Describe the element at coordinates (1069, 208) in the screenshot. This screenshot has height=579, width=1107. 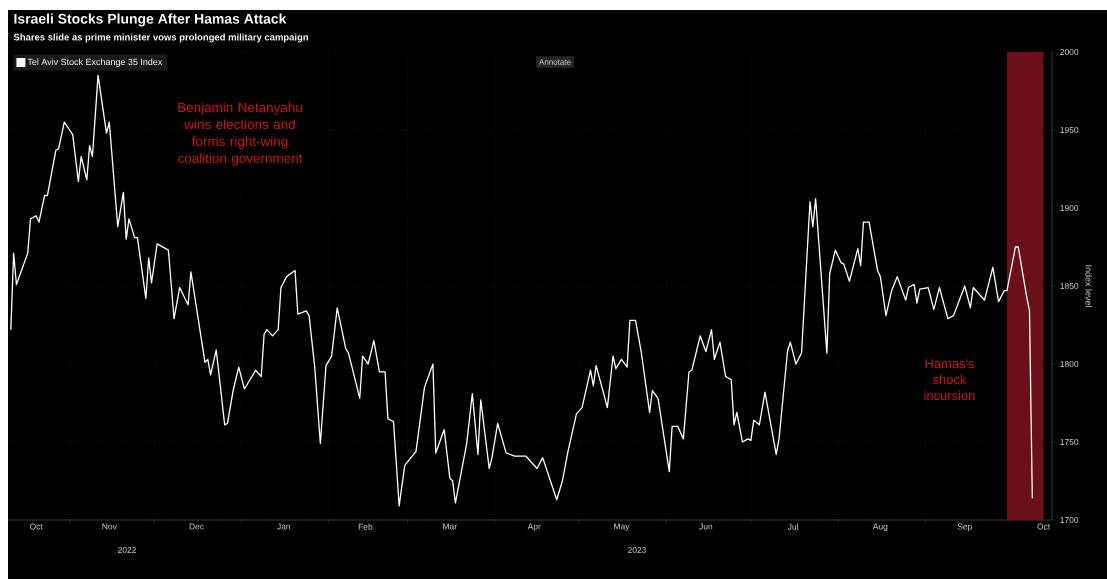
I see `y-tick-label: 1900` at that location.